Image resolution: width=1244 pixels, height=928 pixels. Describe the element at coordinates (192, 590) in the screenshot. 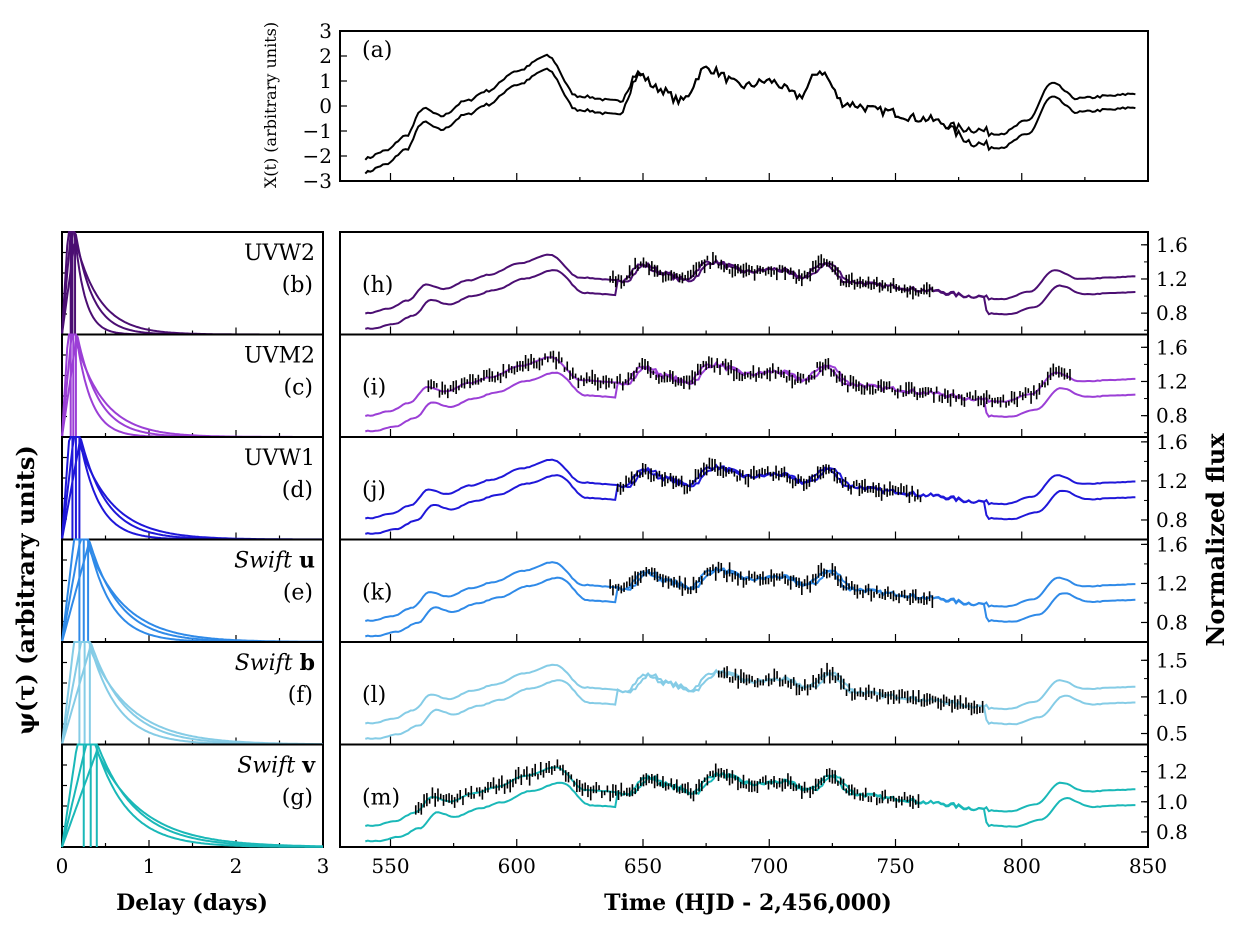

I see `left-panel-swu: Swift u (e)` at that location.